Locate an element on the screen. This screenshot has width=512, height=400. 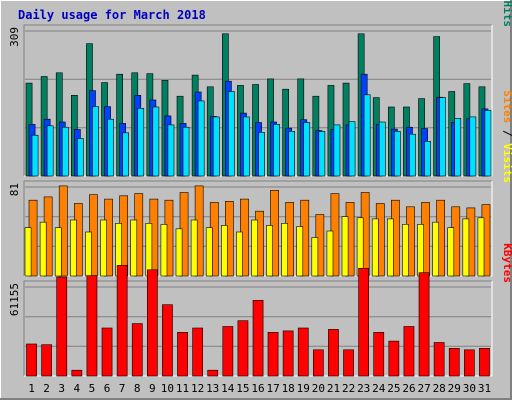
x-tick-label-day-4: 4 is located at coordinates (76, 388).